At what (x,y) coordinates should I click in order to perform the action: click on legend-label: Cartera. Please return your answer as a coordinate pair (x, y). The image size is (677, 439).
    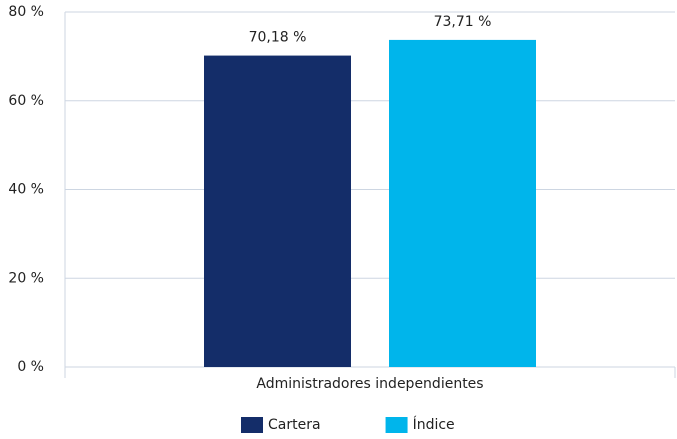
    Looking at the image, I should click on (294, 425).